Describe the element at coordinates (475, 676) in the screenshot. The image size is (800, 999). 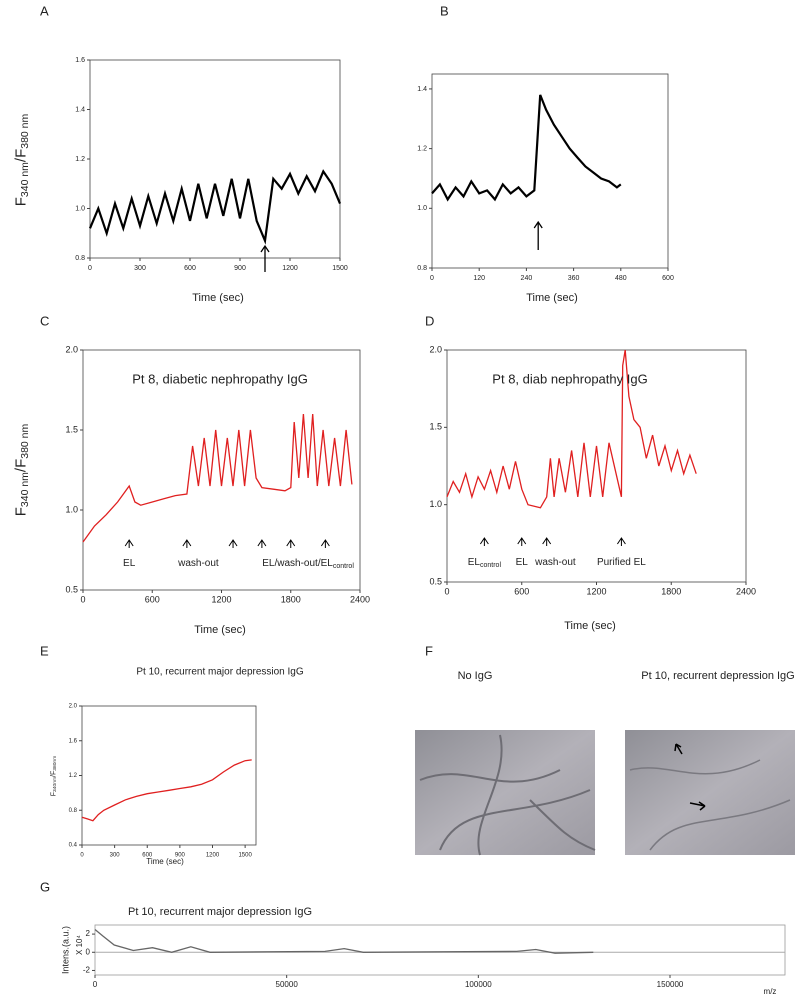
I see `image-caption: No IgG` at that location.